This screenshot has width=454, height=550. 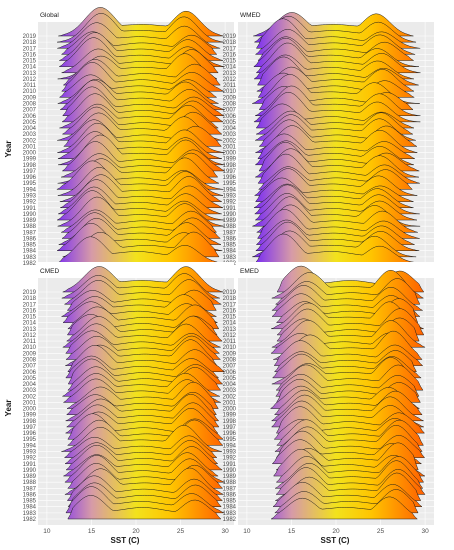 I want to click on y-axis-title-bottom: Year, so click(x=8, y=408).